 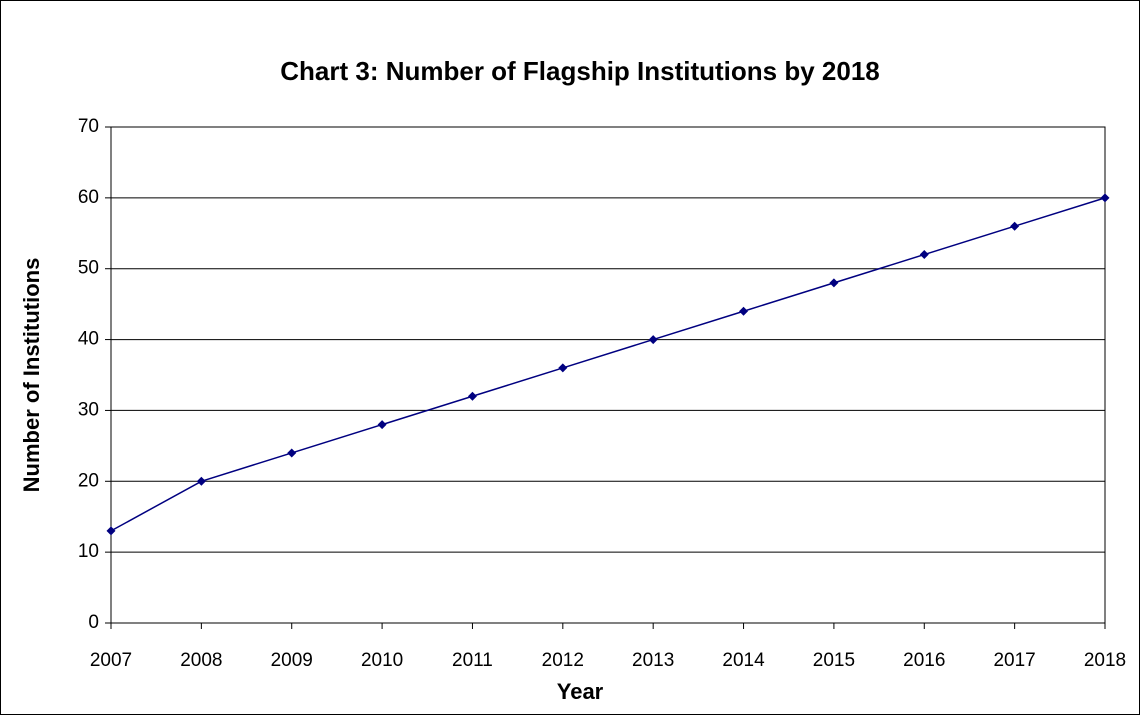 I want to click on y-tick-label: 10, so click(x=88, y=551).